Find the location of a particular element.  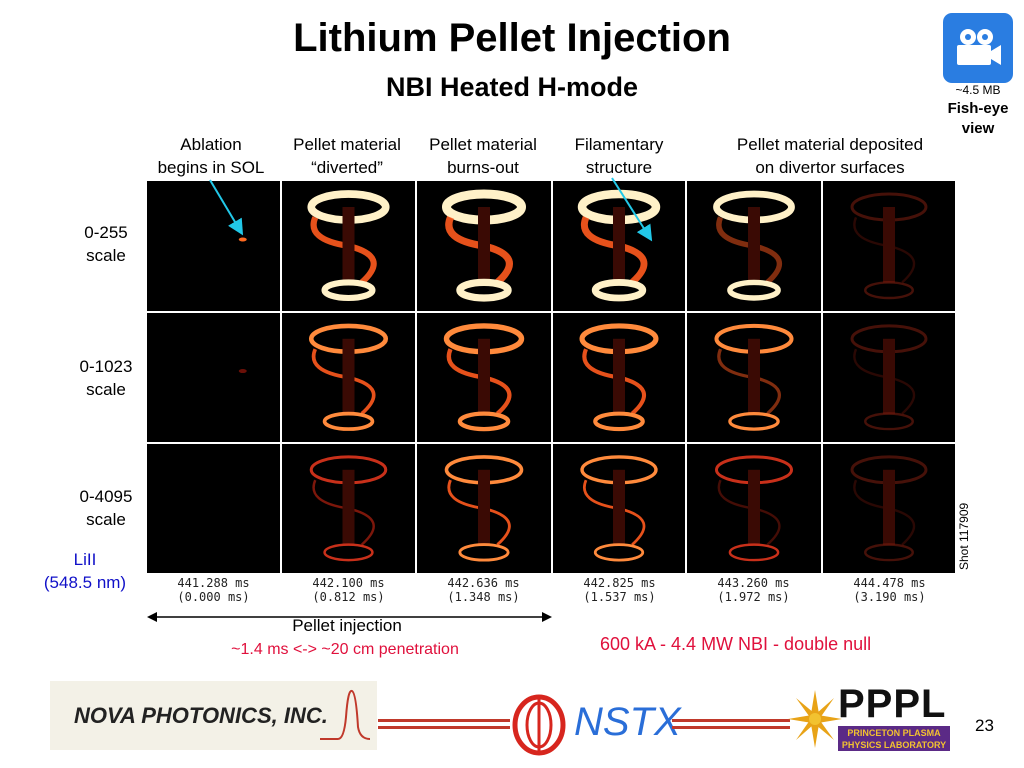

video-size: ~4.5 MB is located at coordinates (978, 90).